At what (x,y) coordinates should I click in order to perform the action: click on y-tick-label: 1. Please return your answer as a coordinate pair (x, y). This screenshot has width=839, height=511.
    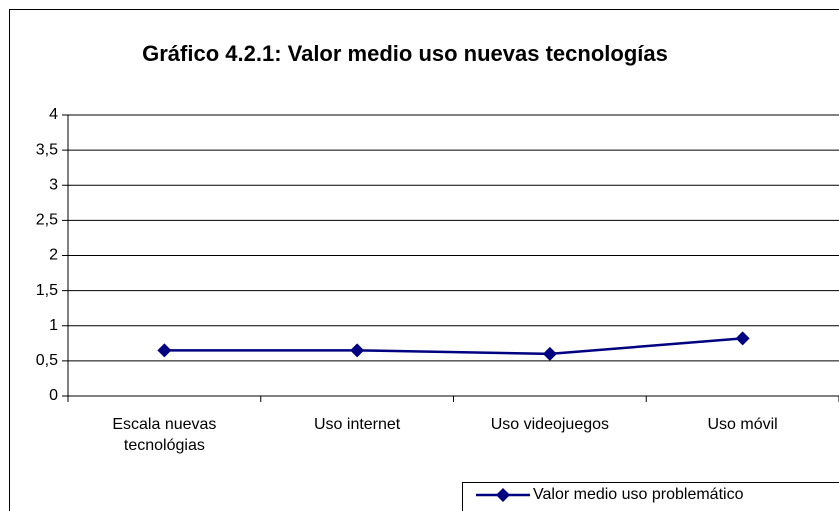
    Looking at the image, I should click on (53, 325).